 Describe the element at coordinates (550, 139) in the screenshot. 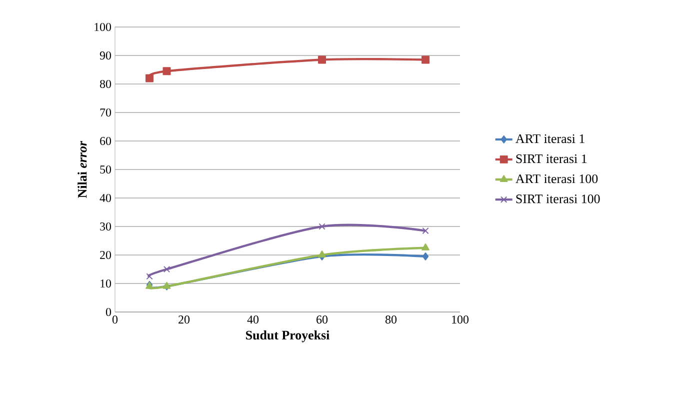

I see `legend-label: ART iterasi 1` at that location.